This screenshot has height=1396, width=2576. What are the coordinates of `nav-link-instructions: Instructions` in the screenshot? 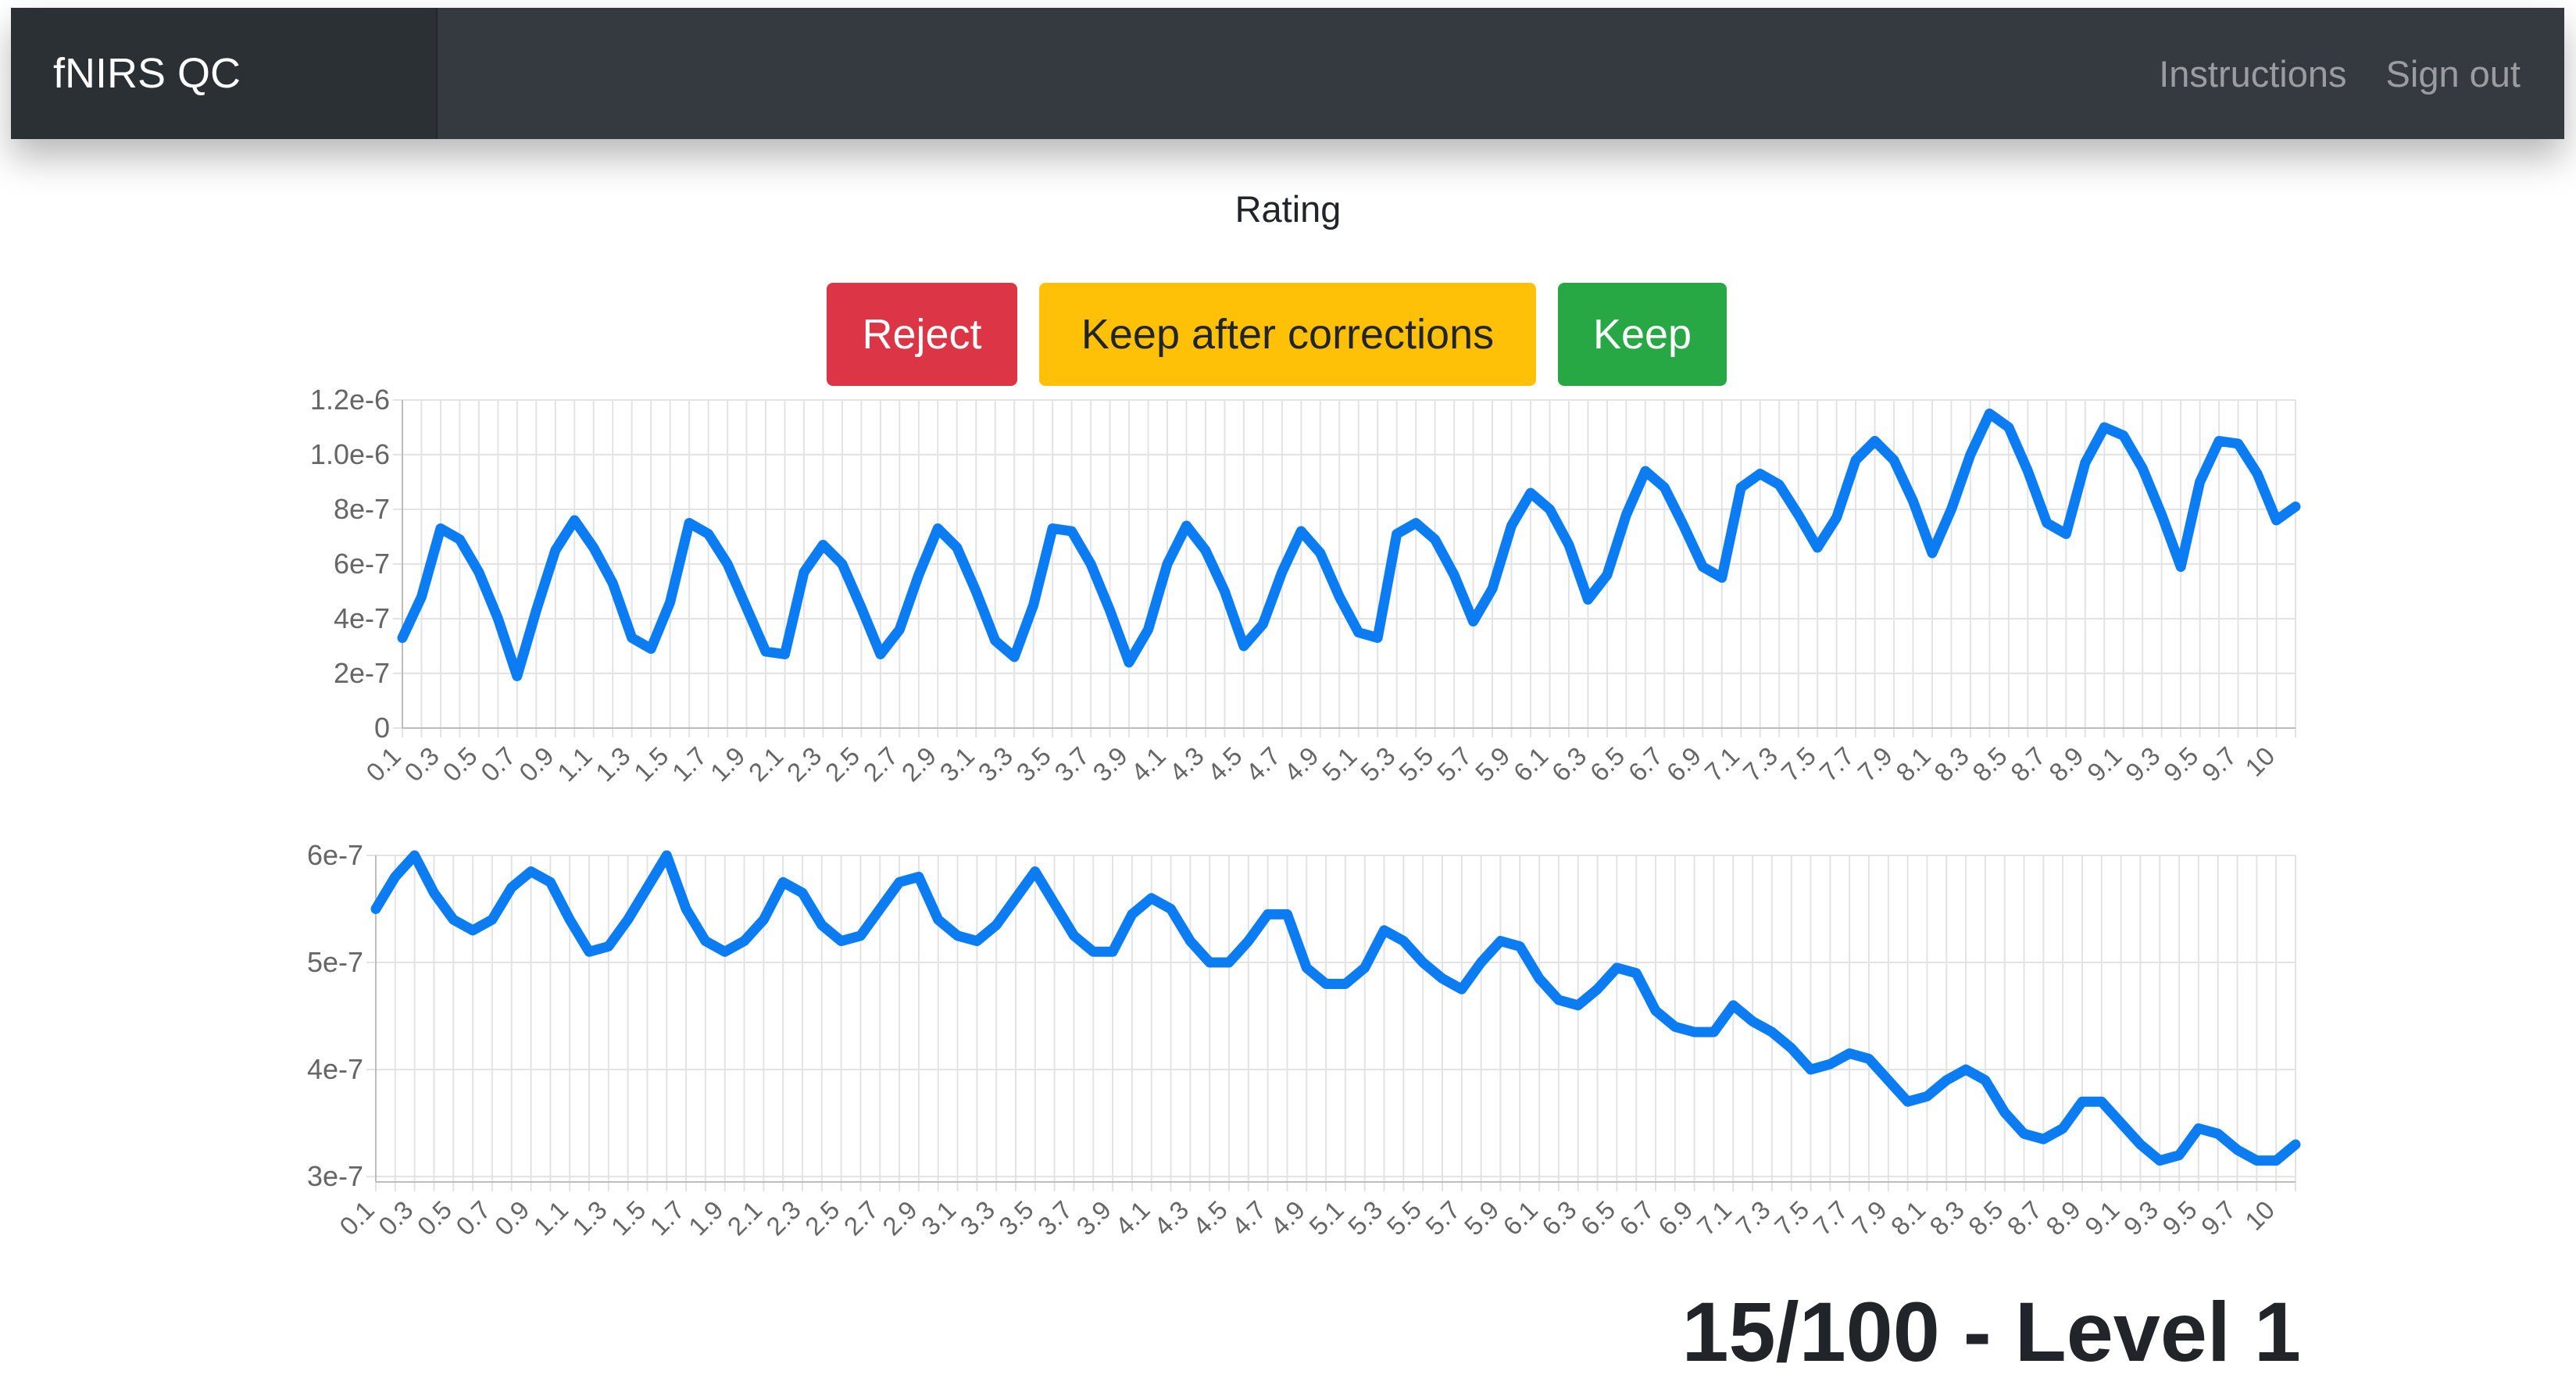 It's located at (2253, 73).